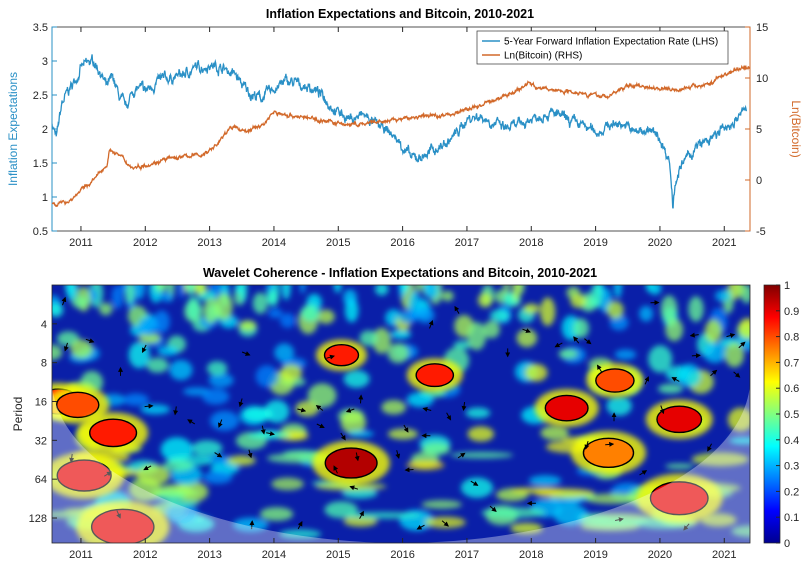  I want to click on colorbar-tick-label: 0, so click(787, 544).